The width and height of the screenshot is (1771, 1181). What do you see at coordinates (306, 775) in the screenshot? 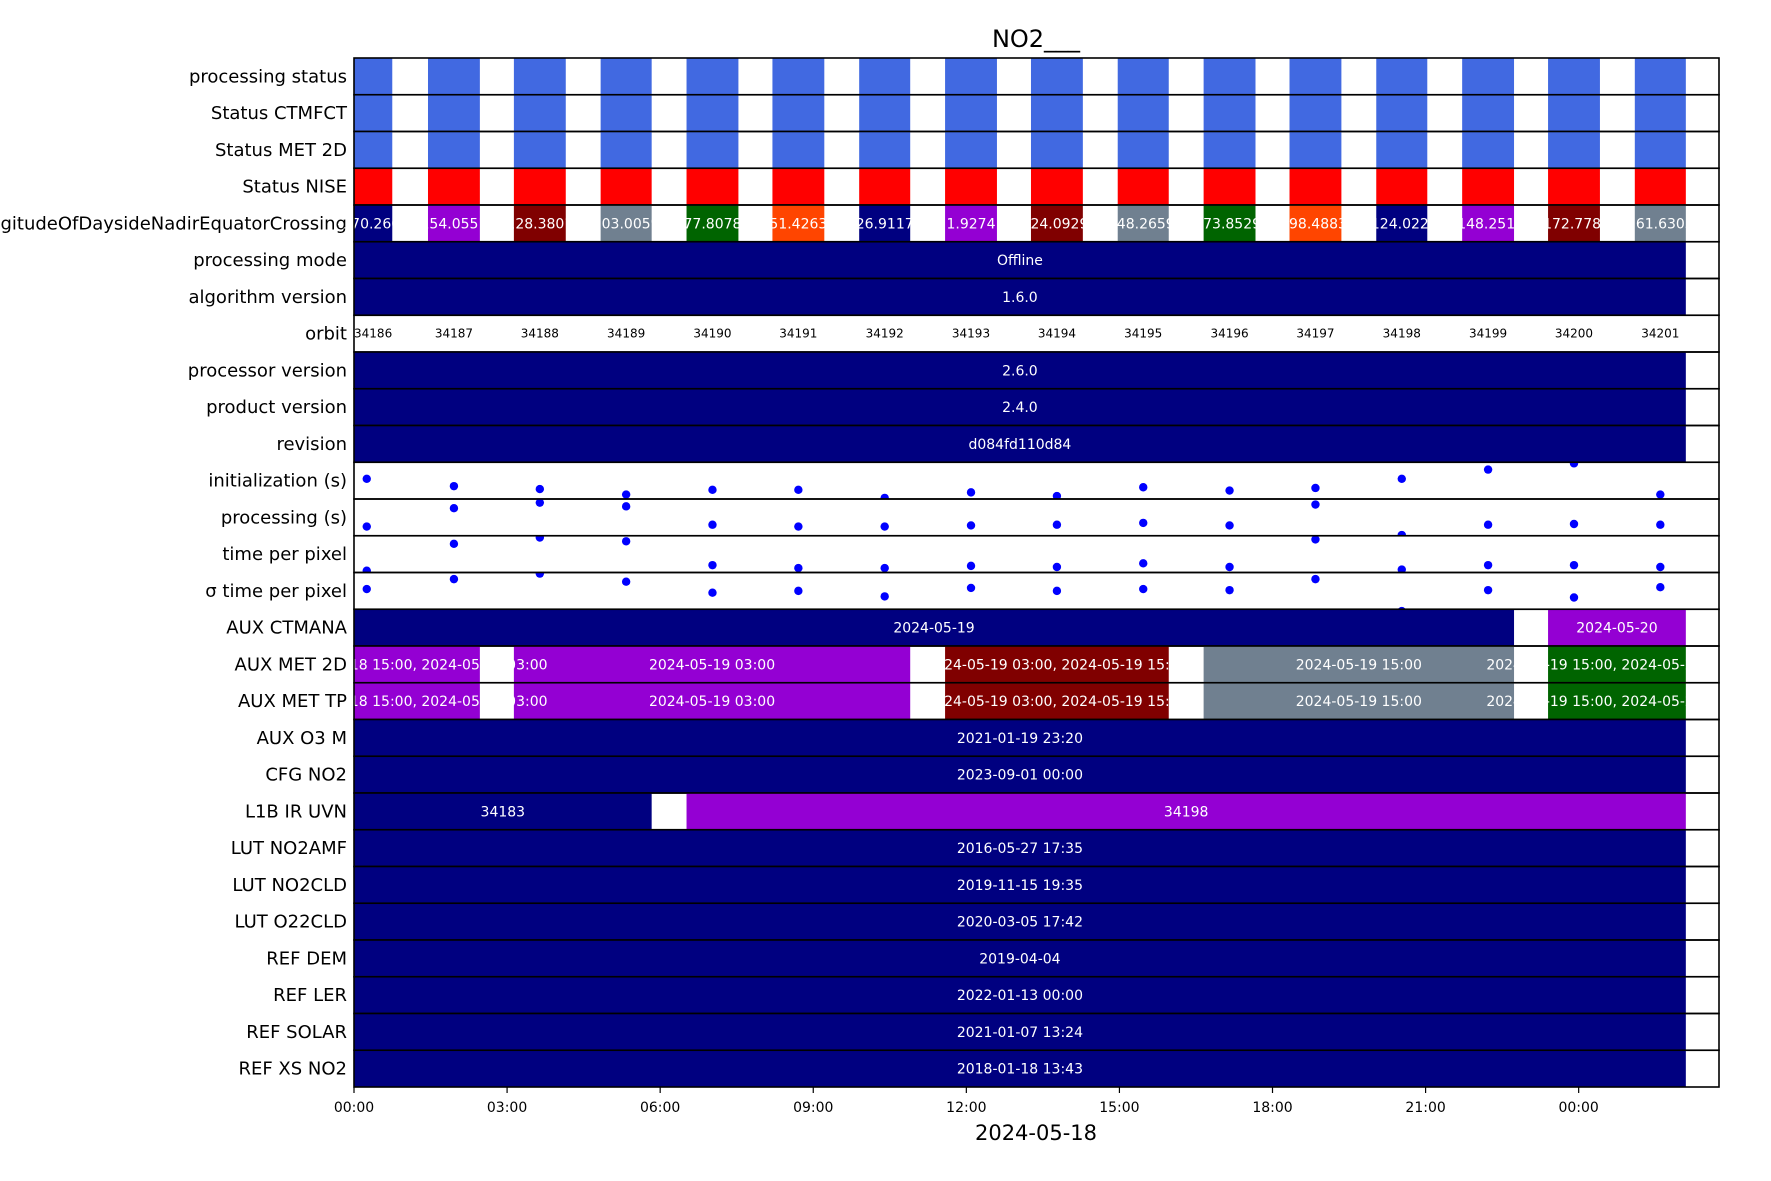
I see `row-label: CFG NO2` at bounding box center [306, 775].